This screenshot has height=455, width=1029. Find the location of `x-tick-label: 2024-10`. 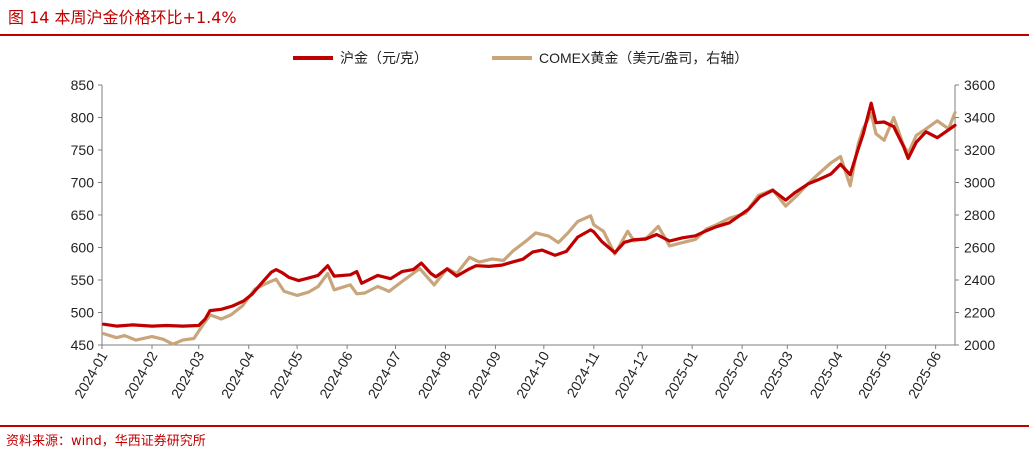

x-tick-label: 2024-10 is located at coordinates (533, 374).